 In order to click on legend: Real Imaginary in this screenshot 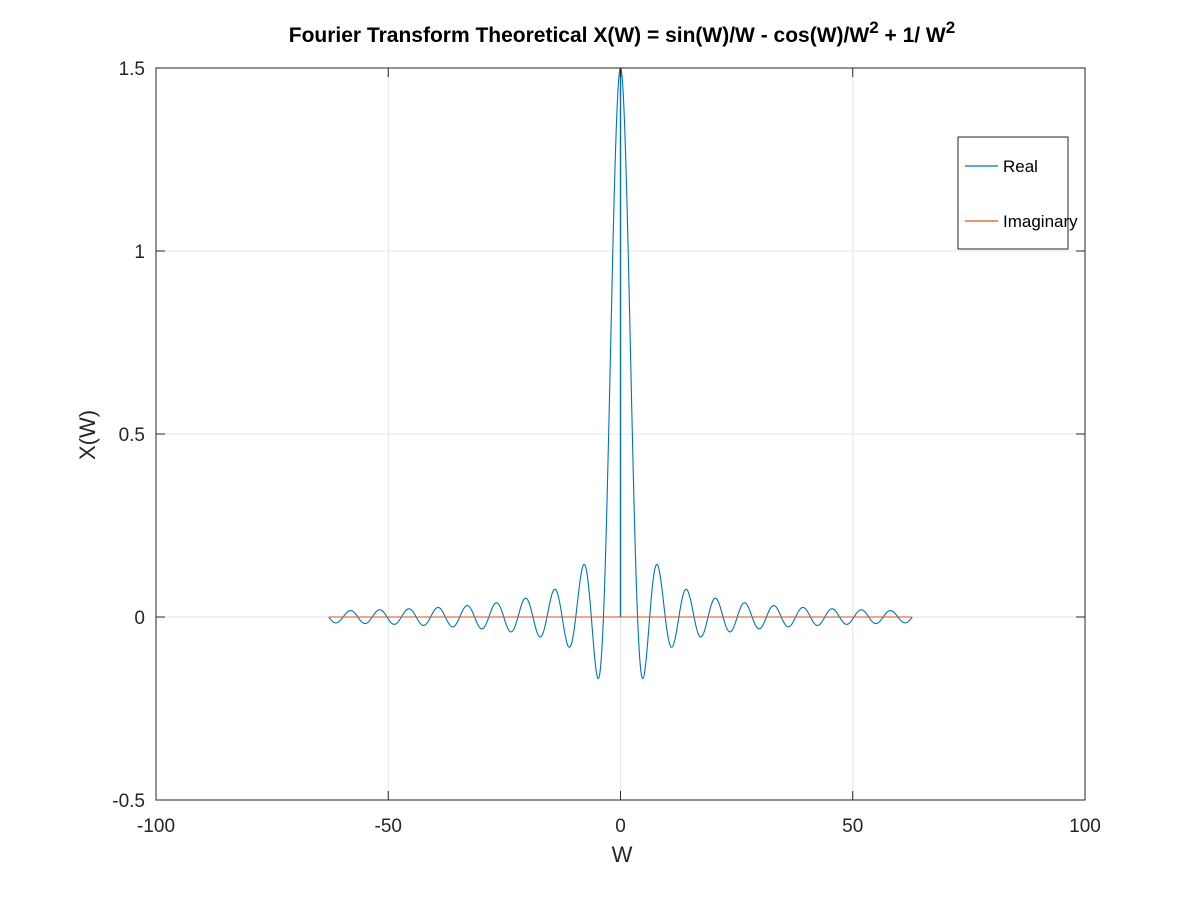, I will do `click(1017, 193)`.